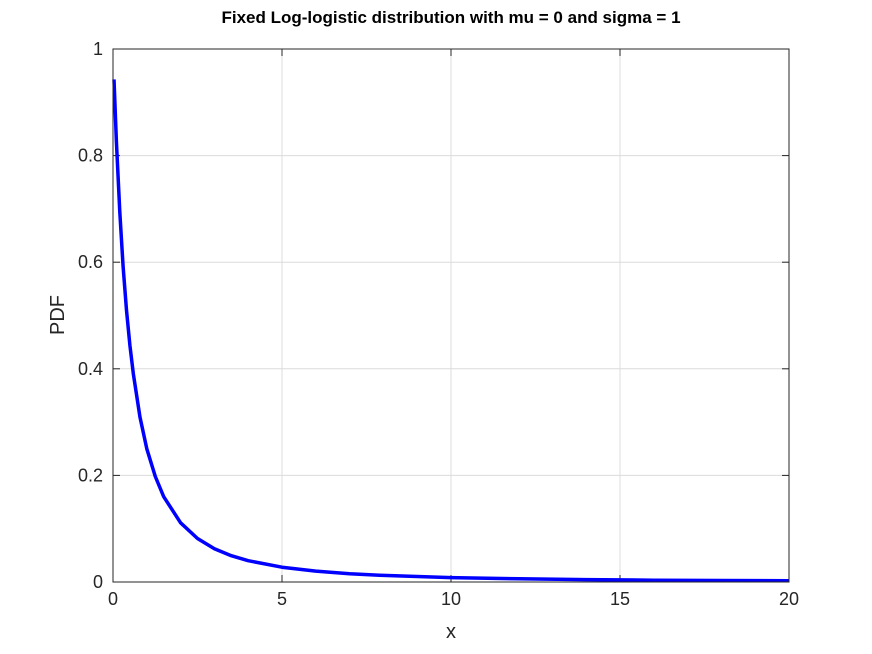 Image resolution: width=872 pixels, height=654 pixels. Describe the element at coordinates (451, 632) in the screenshot. I see `x-axis-label: x` at that location.